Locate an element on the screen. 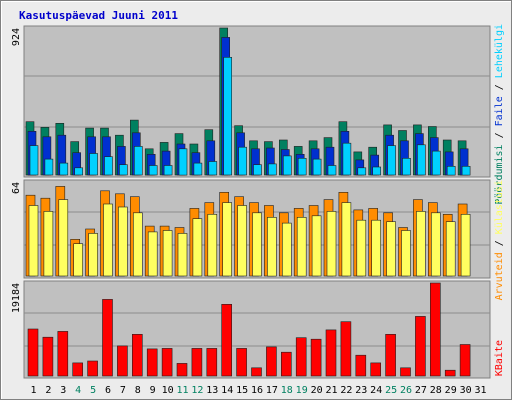  bar-Külastusi-day-30 is located at coordinates (465, 245).